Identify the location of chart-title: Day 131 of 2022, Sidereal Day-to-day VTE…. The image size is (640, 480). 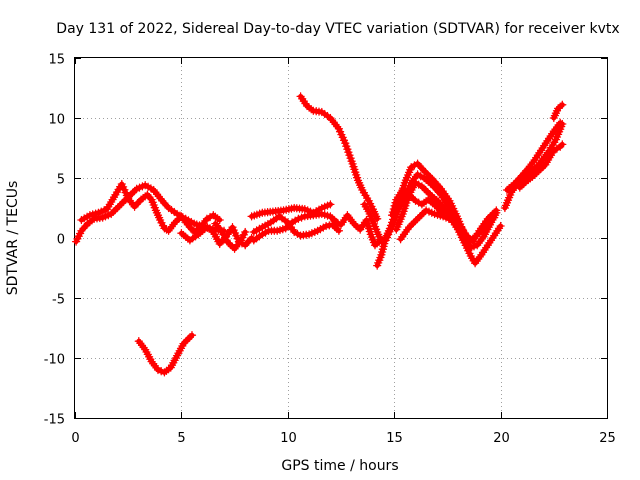
(337, 29).